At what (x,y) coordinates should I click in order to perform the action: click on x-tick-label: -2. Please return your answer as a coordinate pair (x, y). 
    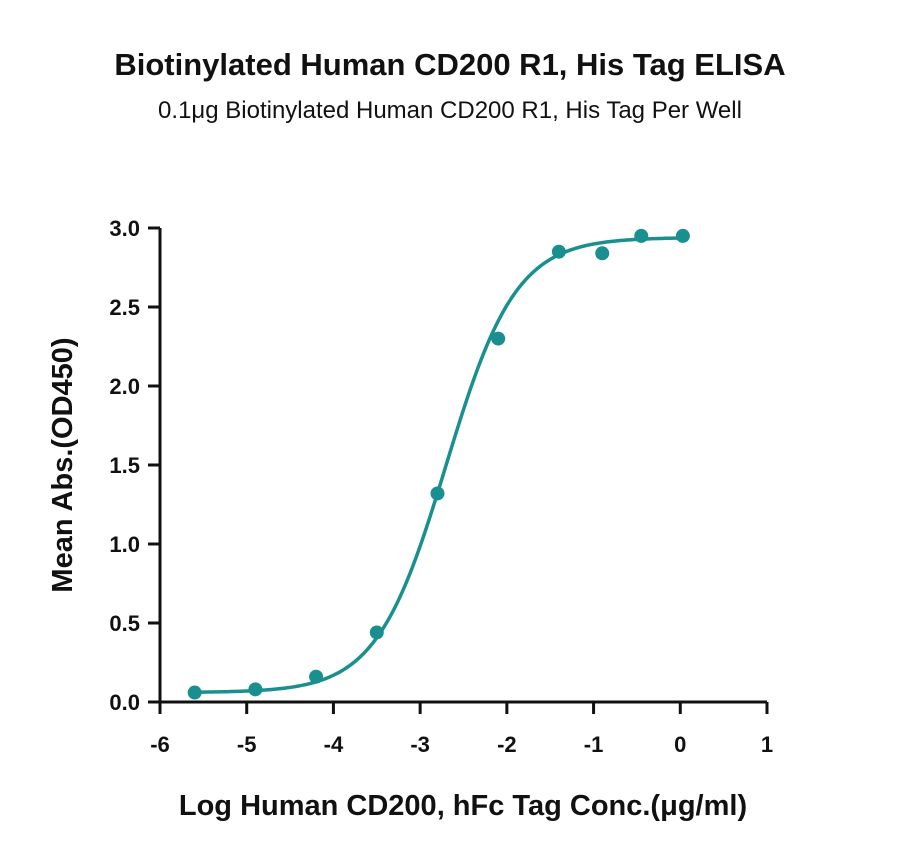
    Looking at the image, I should click on (507, 744).